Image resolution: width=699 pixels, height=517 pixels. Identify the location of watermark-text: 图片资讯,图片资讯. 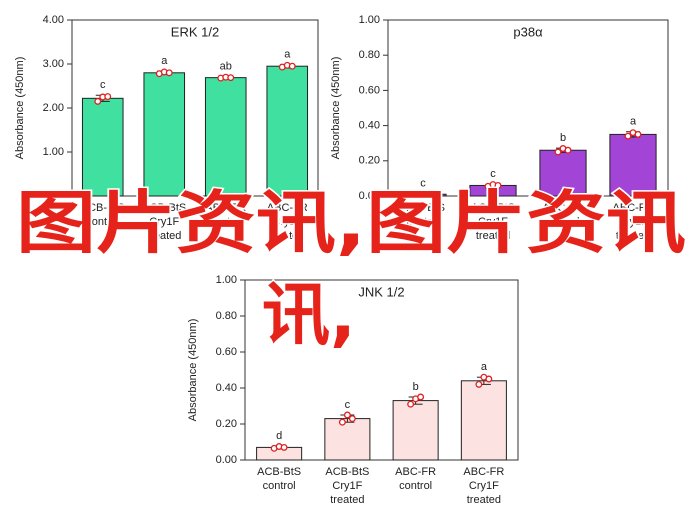
(351, 224).